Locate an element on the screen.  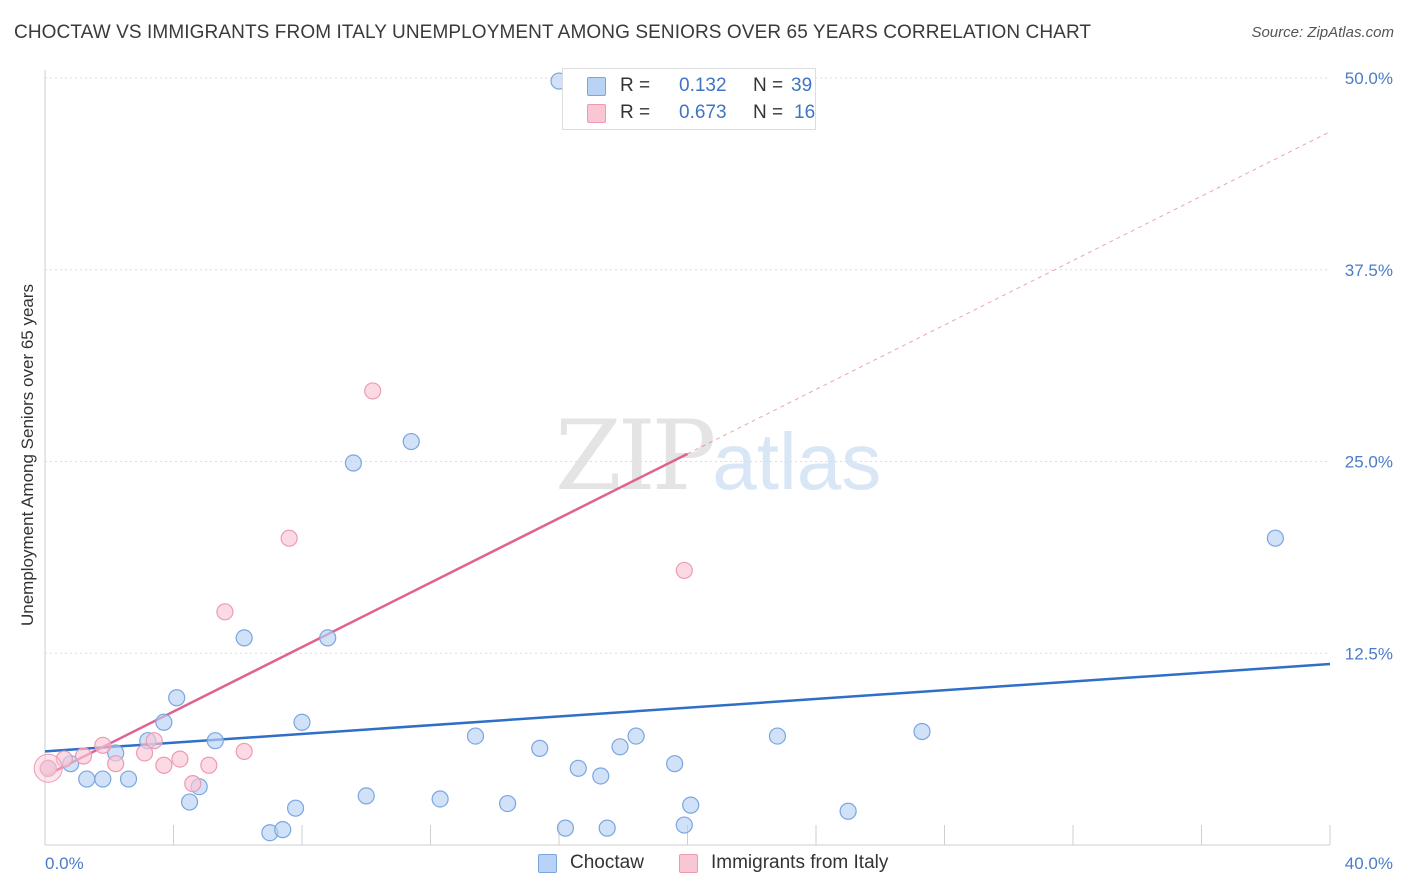
choctaw-trend-line is located at coordinates (687, 707).